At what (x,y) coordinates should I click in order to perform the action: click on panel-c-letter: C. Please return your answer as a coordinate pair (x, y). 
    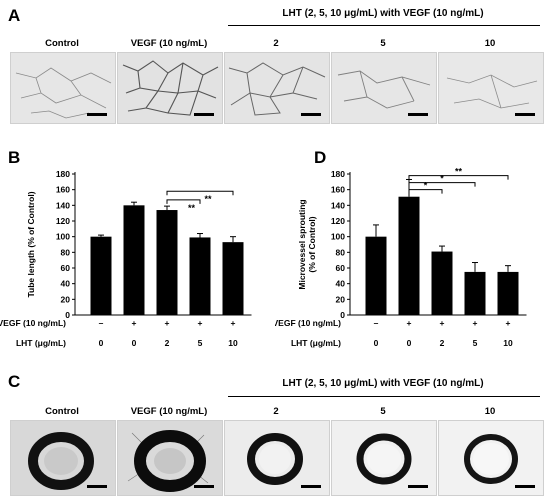
    Looking at the image, I should click on (14, 381).